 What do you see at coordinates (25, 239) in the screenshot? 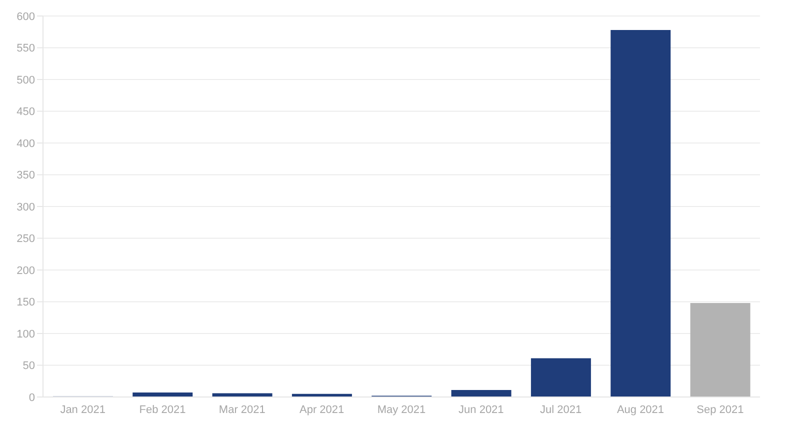
I see `y-tick-label: 250` at bounding box center [25, 239].